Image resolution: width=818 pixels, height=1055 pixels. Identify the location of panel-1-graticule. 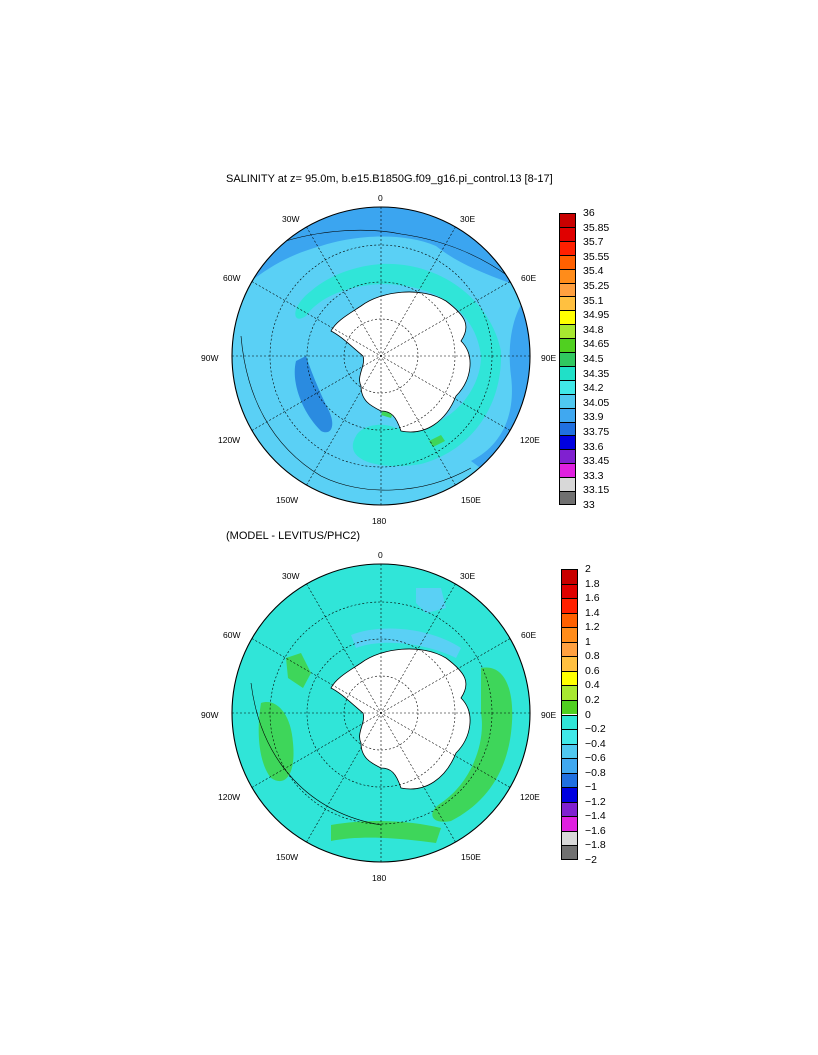
(381, 356).